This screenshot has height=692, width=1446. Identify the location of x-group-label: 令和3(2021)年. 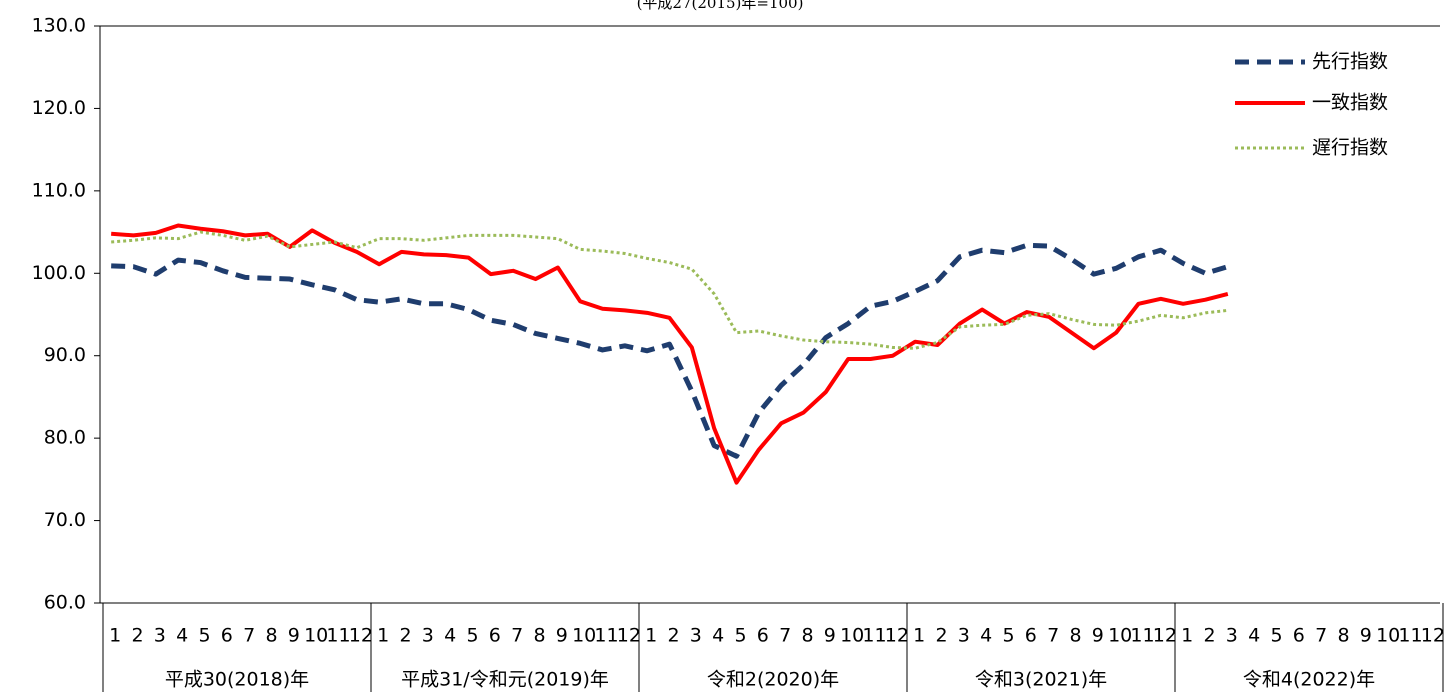
(1041, 680).